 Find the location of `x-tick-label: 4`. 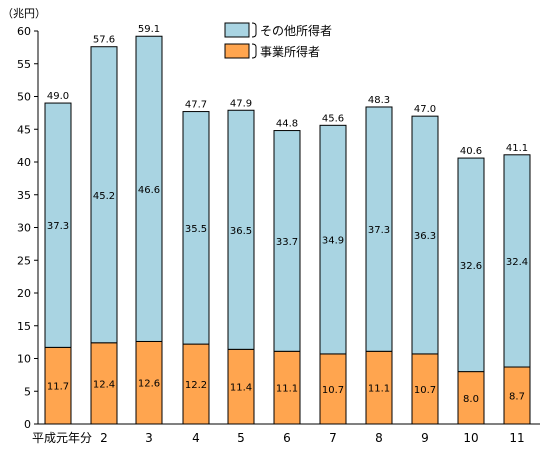

x-tick-label: 4 is located at coordinates (196, 438).